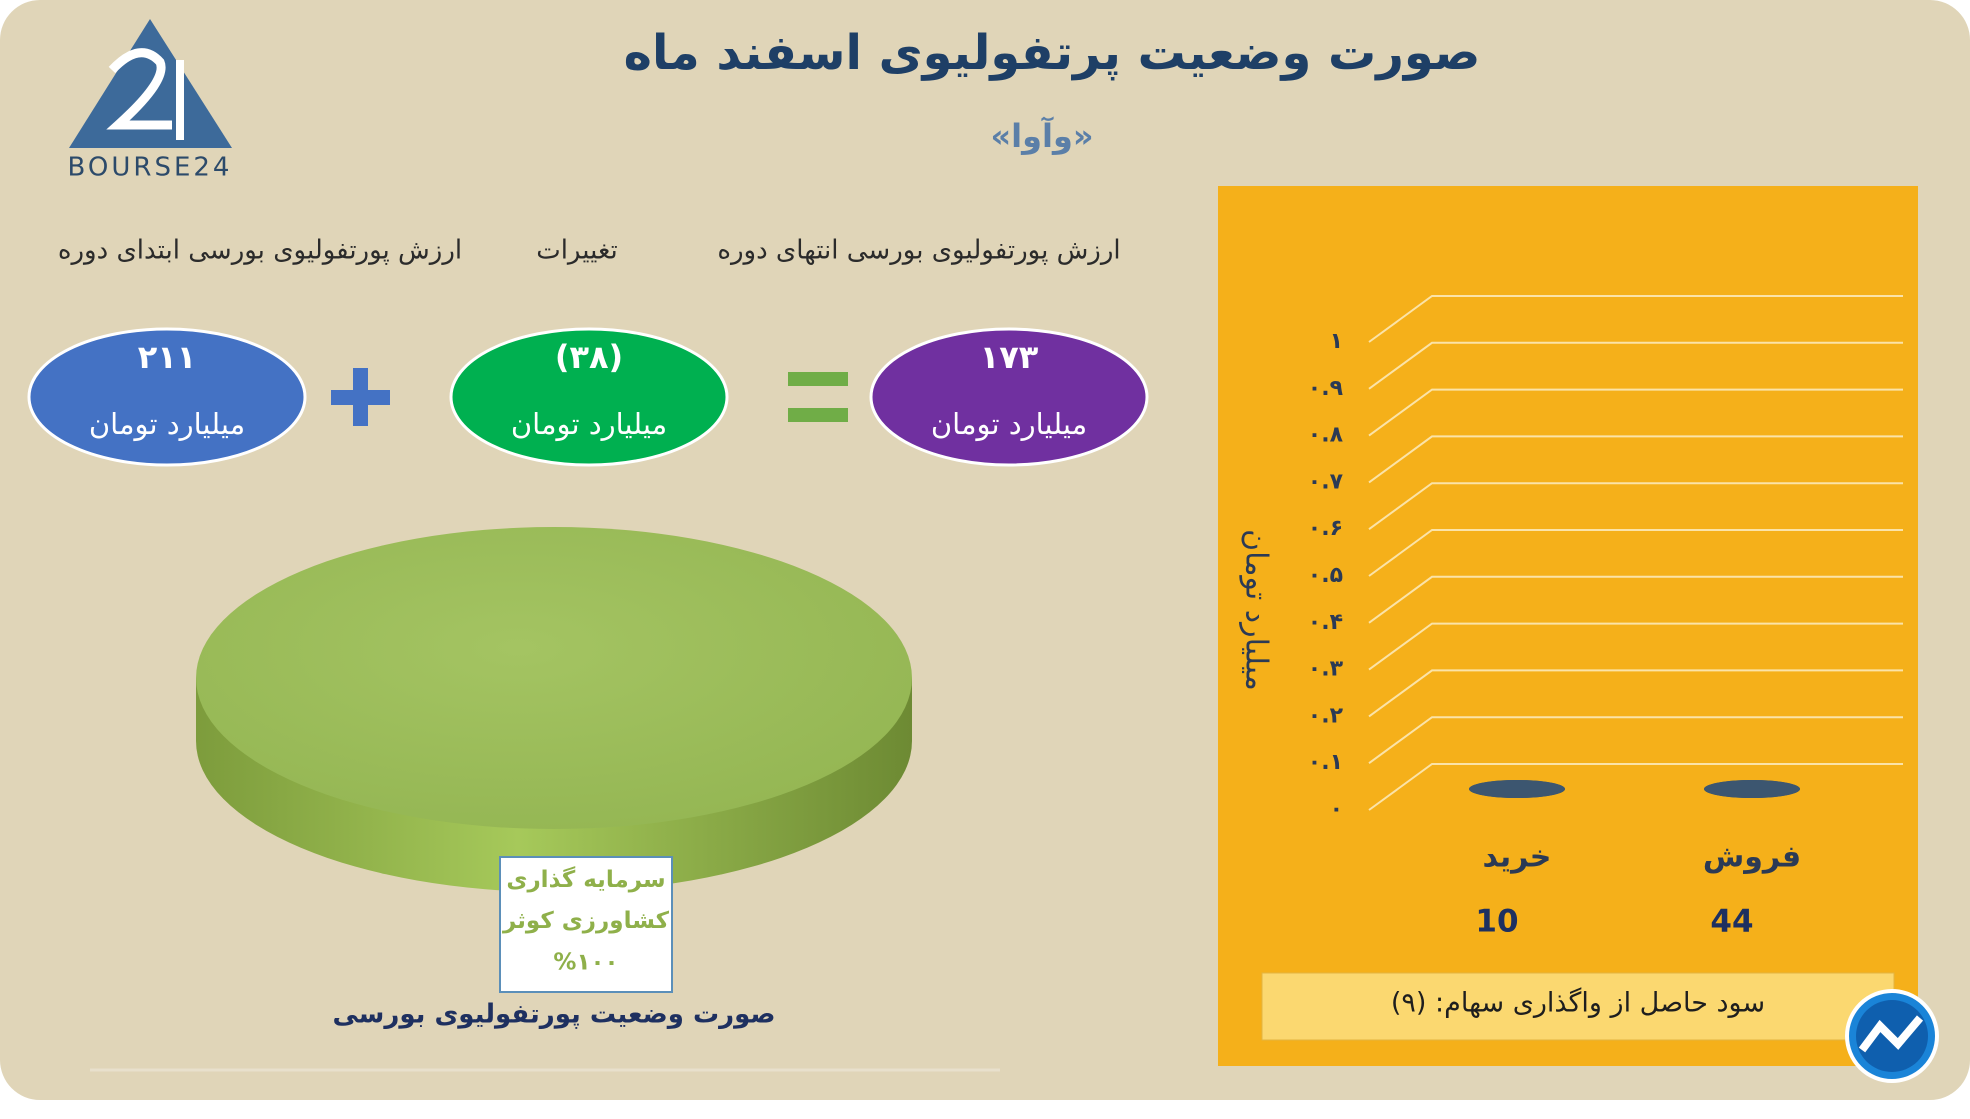 The image size is (1970, 1119). I want to click on pie-title: صورت وضعیت پورتفولیوی بورسی, so click(554, 1015).